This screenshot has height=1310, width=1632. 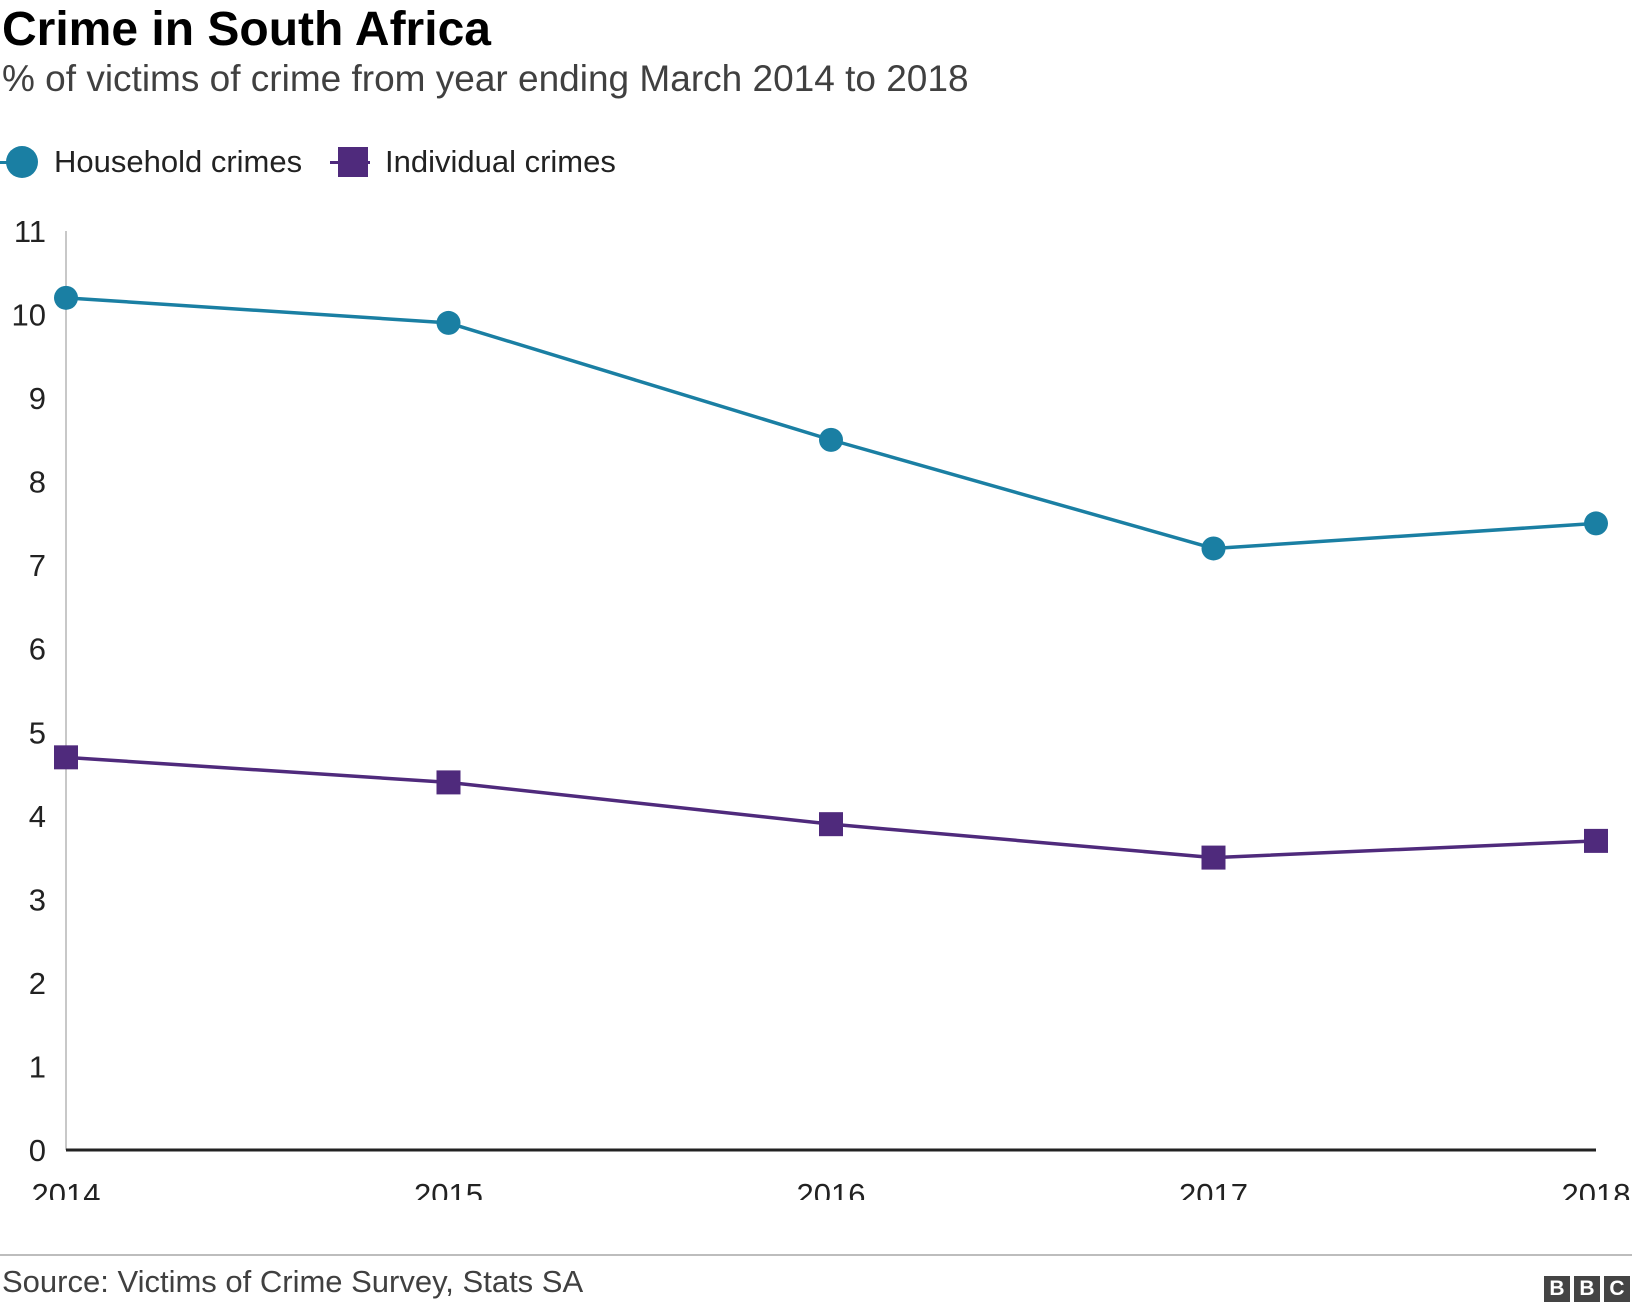 What do you see at coordinates (1213, 1188) in the screenshot?
I see `x-tick-label: 2017` at bounding box center [1213, 1188].